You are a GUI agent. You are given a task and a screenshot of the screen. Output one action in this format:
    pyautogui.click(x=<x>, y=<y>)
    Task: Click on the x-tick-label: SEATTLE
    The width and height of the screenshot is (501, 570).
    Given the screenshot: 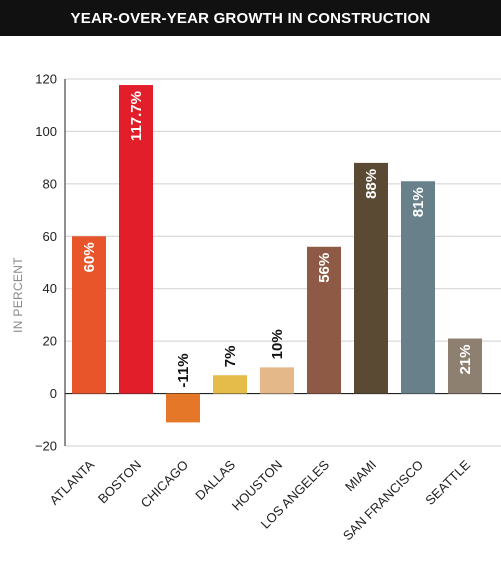 What is the action you would take?
    pyautogui.click(x=447, y=482)
    